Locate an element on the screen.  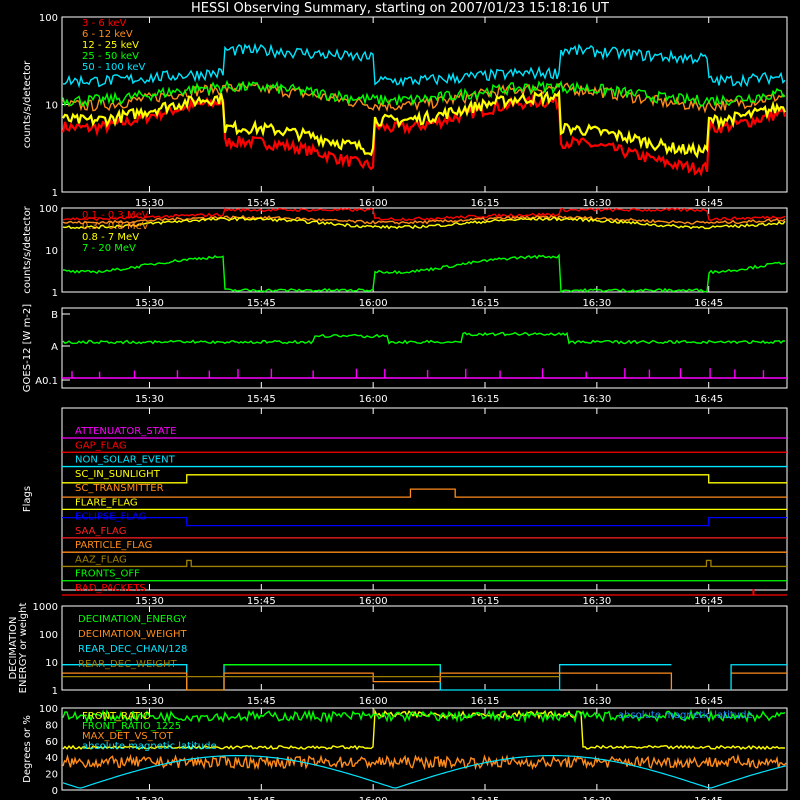
y-tick-label: 60 is located at coordinates (51, 742).